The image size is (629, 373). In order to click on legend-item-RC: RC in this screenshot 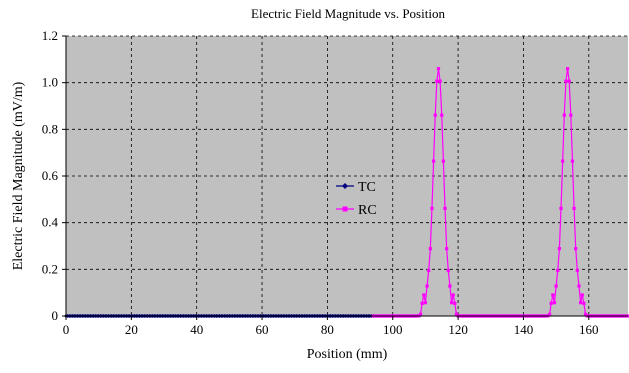, I will do `click(356, 210)`.